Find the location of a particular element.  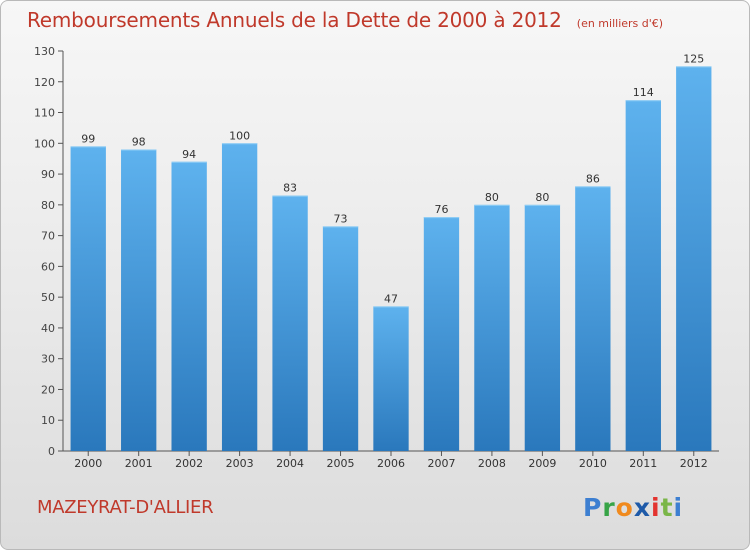

data-label: 100 is located at coordinates (239, 135).